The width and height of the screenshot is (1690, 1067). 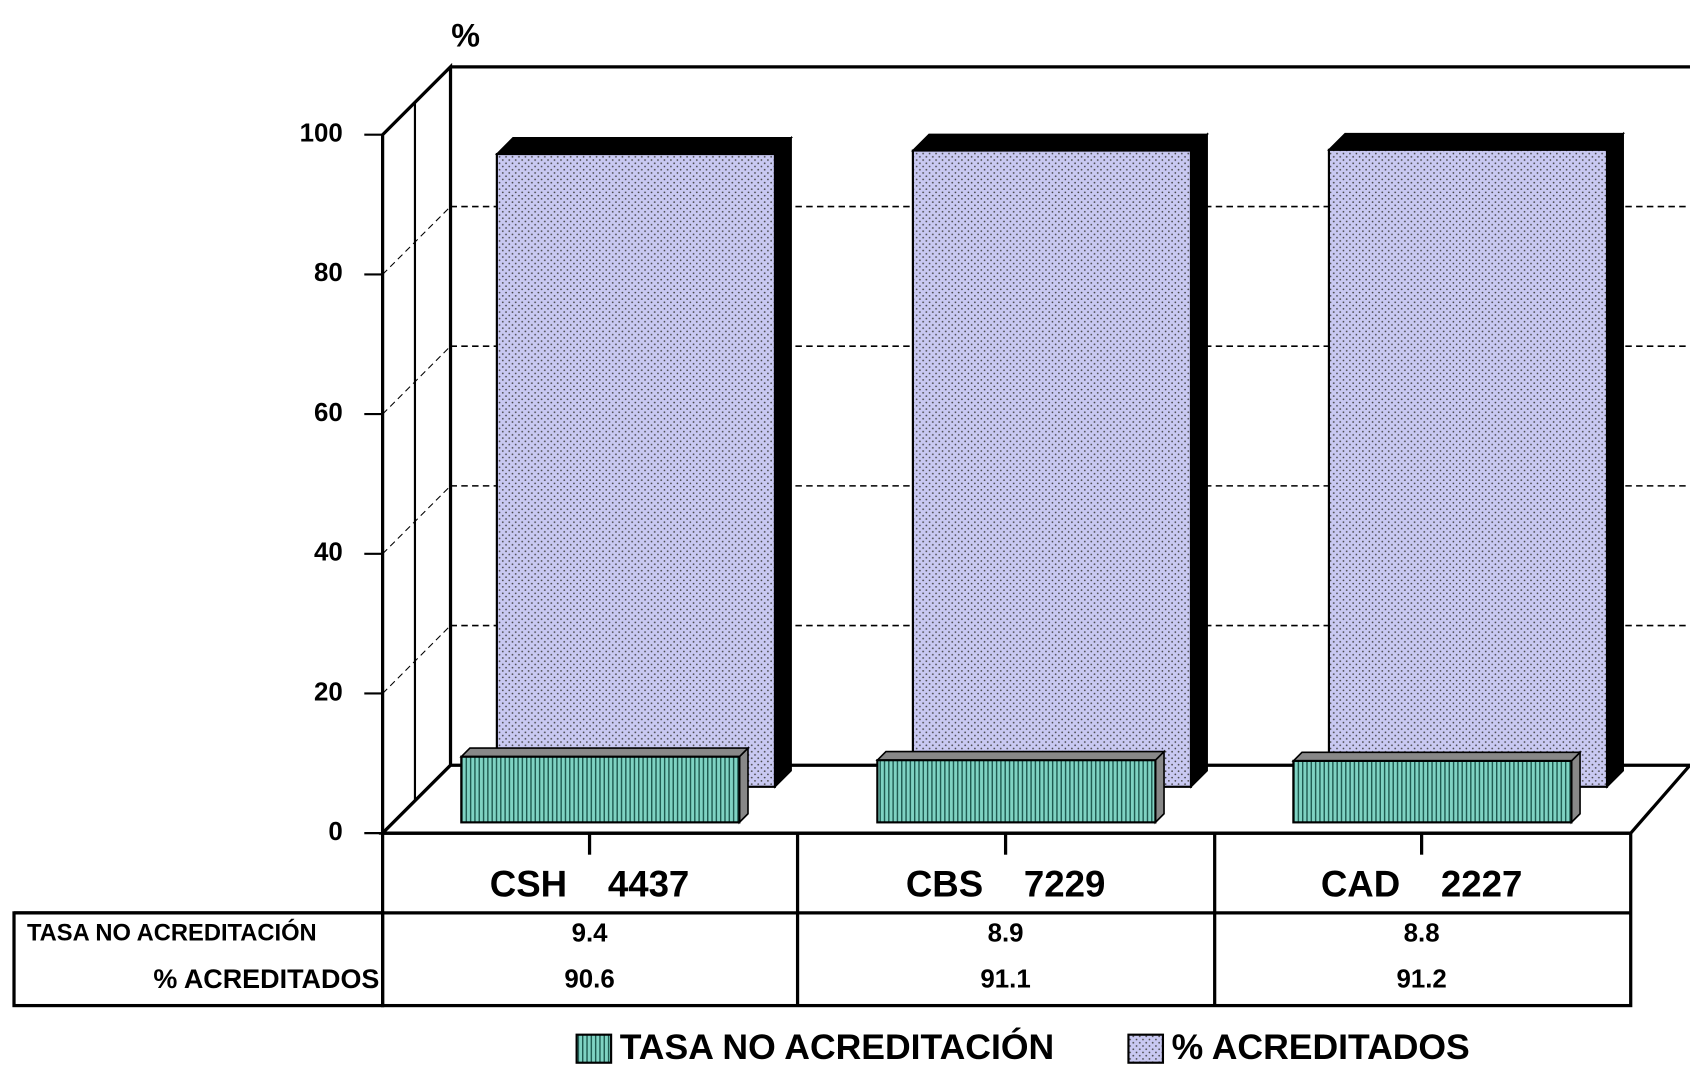 What do you see at coordinates (1321, 1047) in the screenshot?
I see `legend-label: % ACREDITADOS` at bounding box center [1321, 1047].